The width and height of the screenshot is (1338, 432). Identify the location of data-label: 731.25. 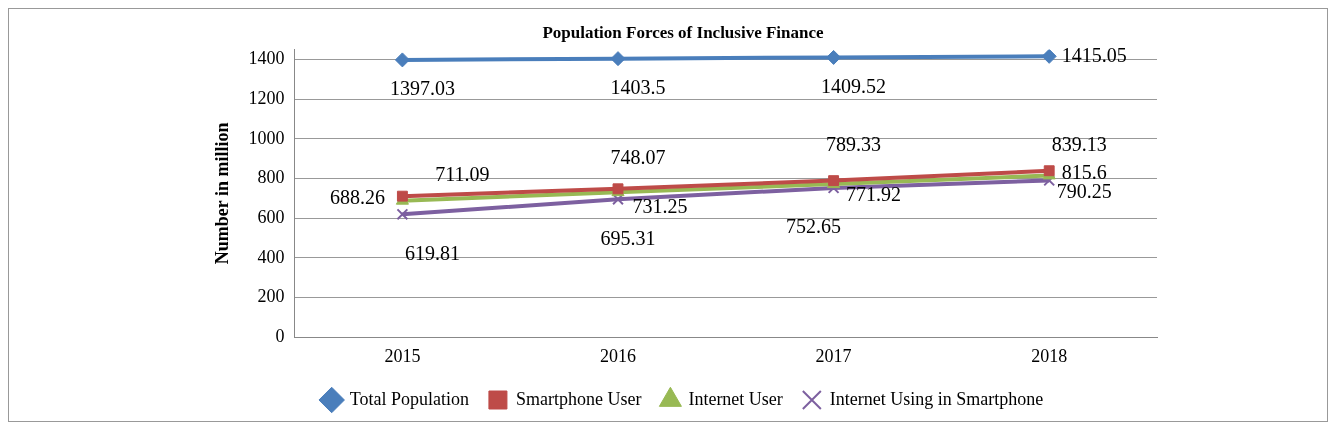
(660, 206).